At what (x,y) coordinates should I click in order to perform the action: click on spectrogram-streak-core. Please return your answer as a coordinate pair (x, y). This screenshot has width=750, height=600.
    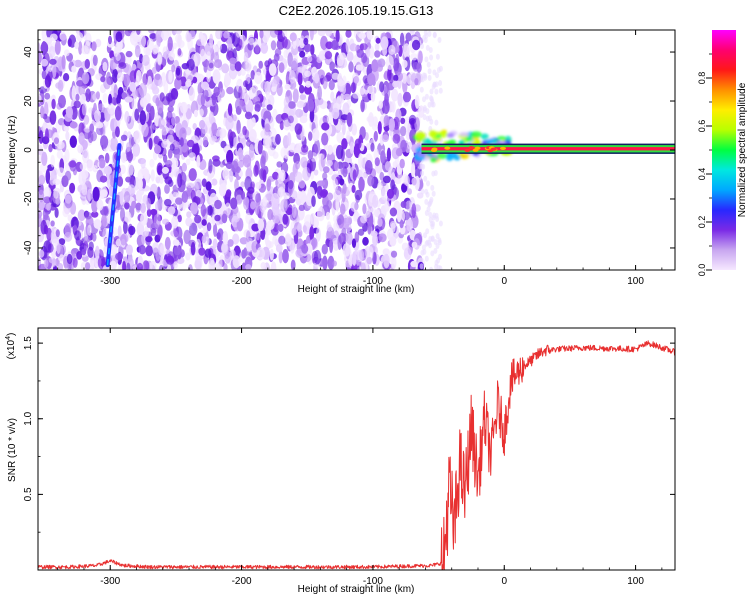
    Looking at the image, I should click on (113, 205).